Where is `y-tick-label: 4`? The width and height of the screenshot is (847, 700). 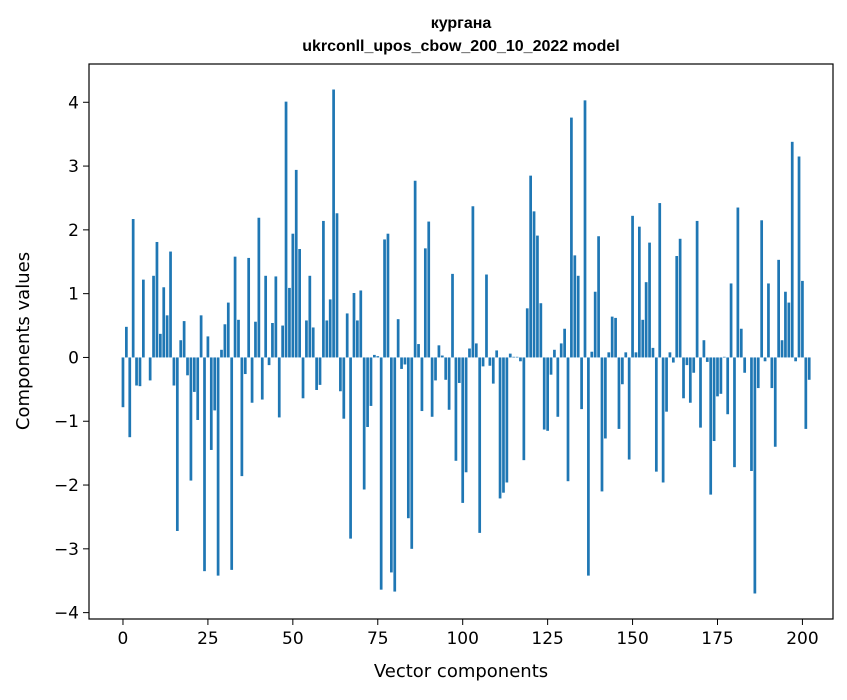
y-tick-label: 4 is located at coordinates (73, 103).